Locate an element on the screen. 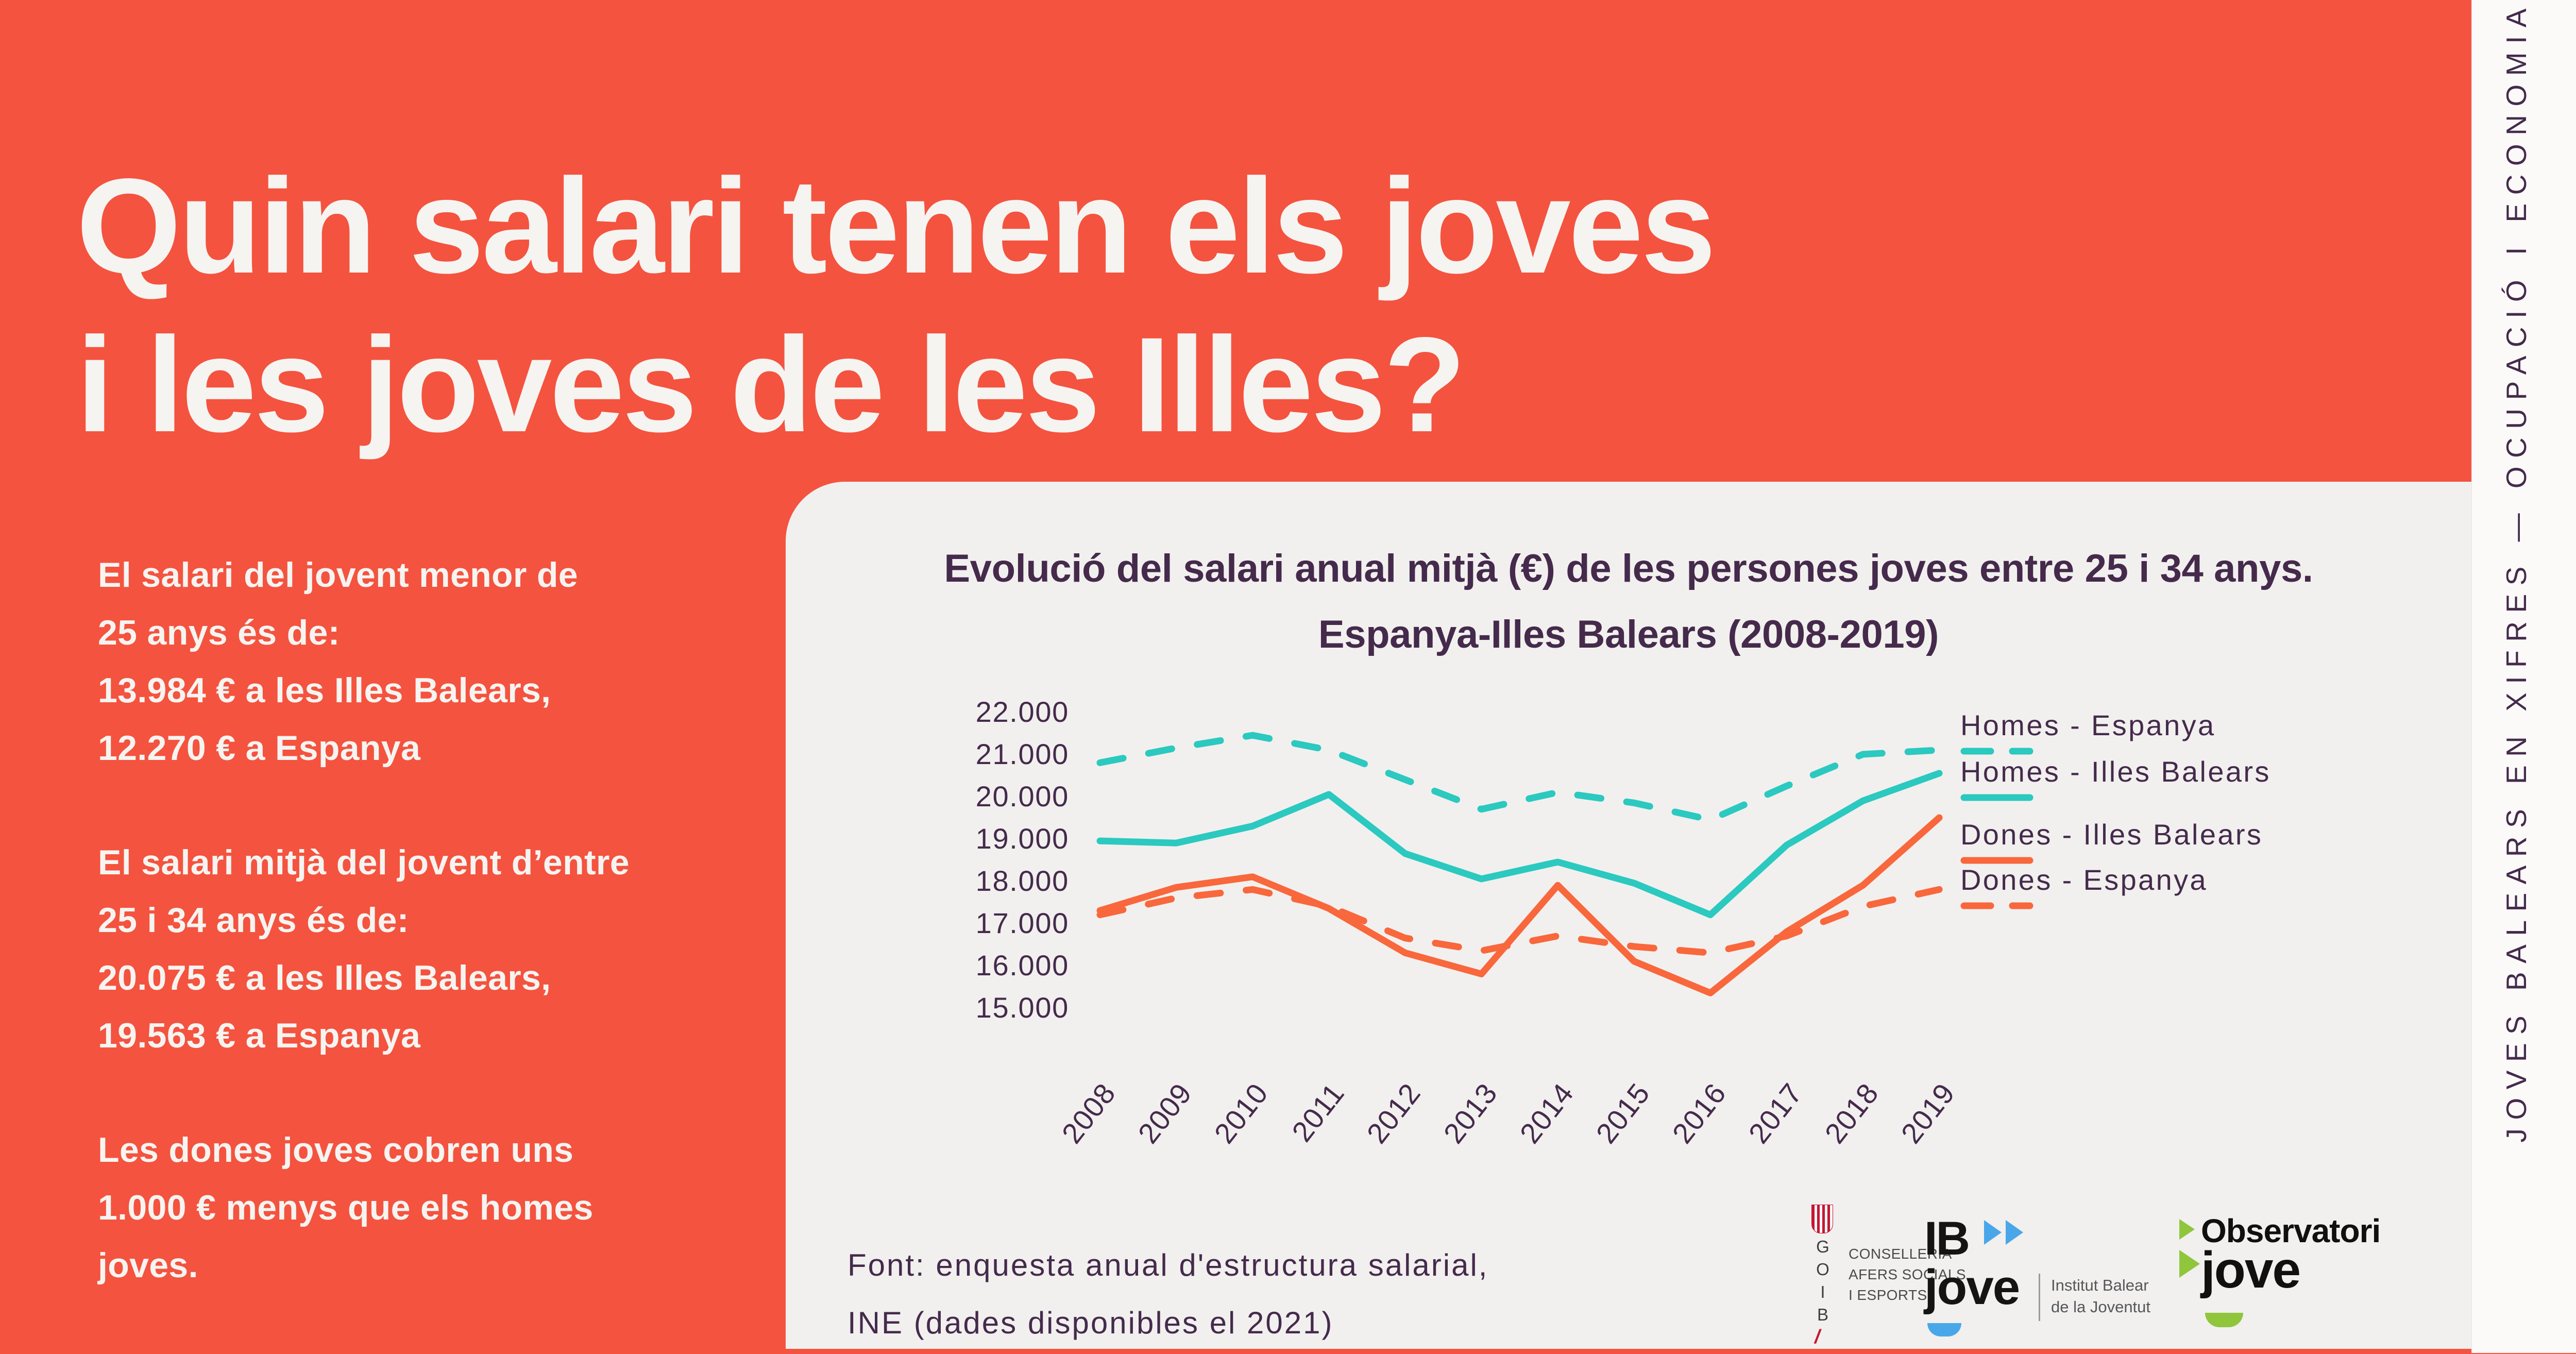  y-tick-label: 18.000 is located at coordinates (1022, 881).